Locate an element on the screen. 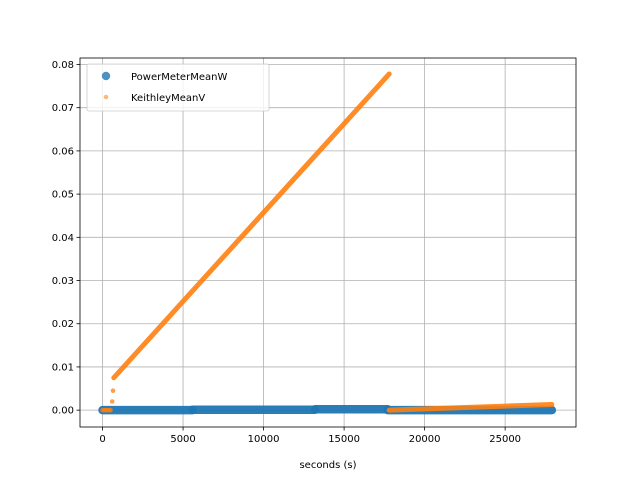  y-tick-label: 0.08 is located at coordinates (63, 65).